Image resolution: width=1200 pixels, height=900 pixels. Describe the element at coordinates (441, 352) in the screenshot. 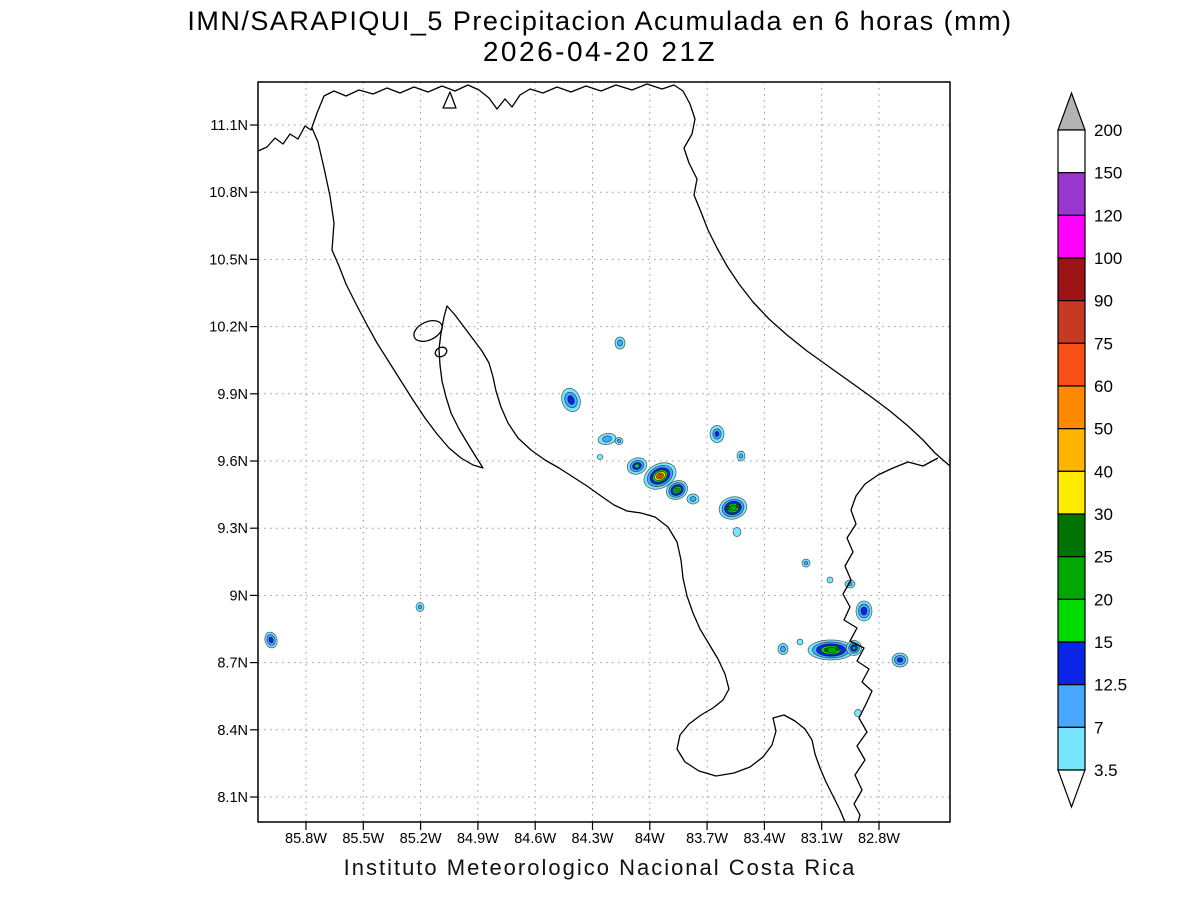

I see `small-island-outline` at that location.